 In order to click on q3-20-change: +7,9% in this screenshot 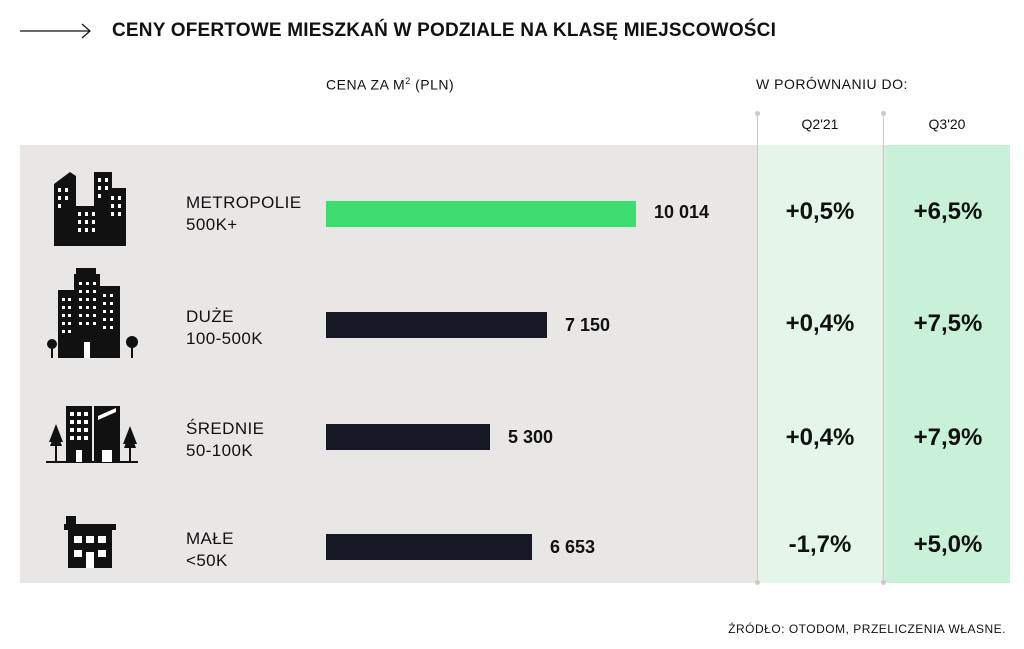, I will do `click(948, 437)`.